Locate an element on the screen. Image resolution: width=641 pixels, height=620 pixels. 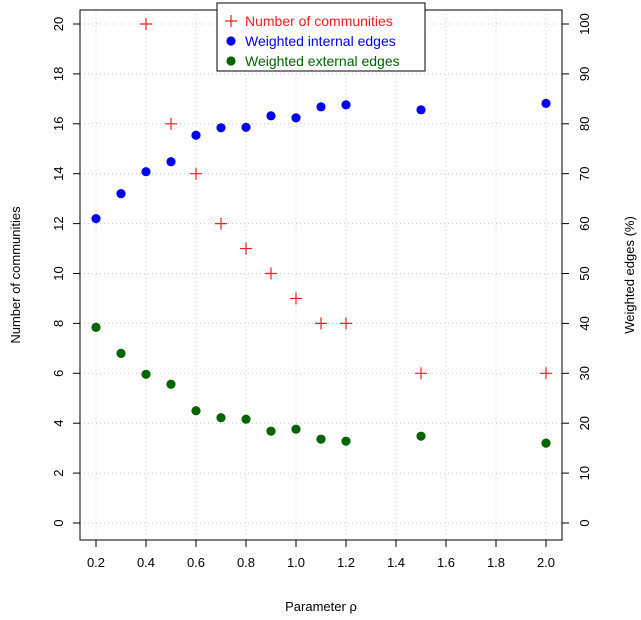
x-tick-label: 0.8 is located at coordinates (246, 562).